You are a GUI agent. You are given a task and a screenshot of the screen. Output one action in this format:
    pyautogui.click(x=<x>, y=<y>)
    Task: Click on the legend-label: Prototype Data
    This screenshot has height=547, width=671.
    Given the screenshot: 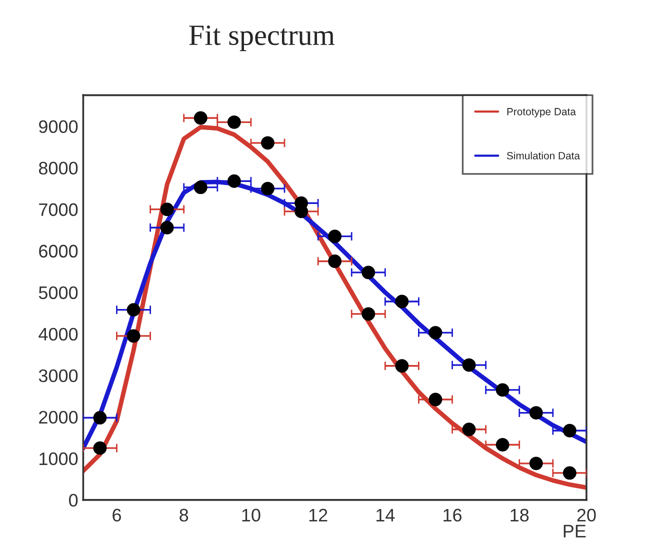 What is the action you would take?
    pyautogui.click(x=541, y=113)
    